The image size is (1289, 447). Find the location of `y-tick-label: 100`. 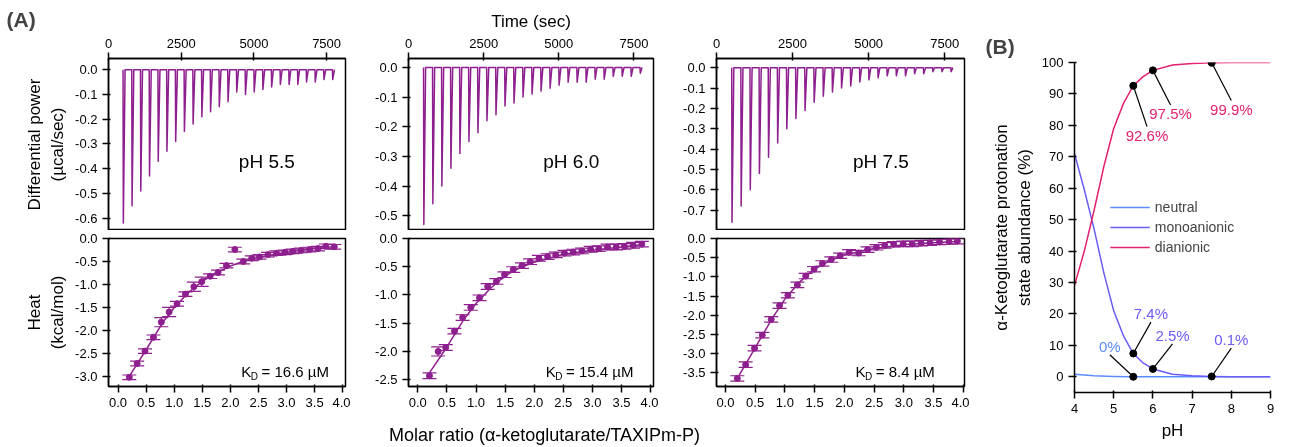

y-tick-label: 100 is located at coordinates (1052, 62).